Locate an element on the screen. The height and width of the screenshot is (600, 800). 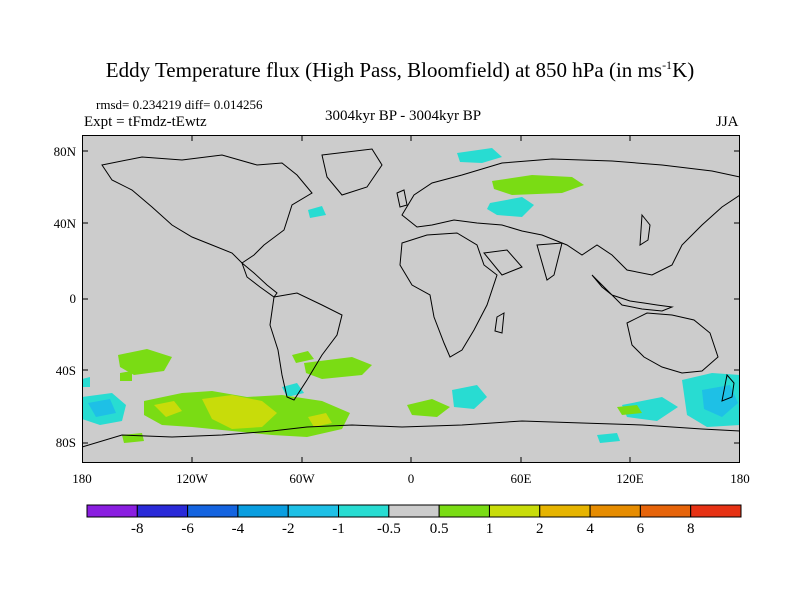
colorbar-label: 8 is located at coordinates (690, 529).